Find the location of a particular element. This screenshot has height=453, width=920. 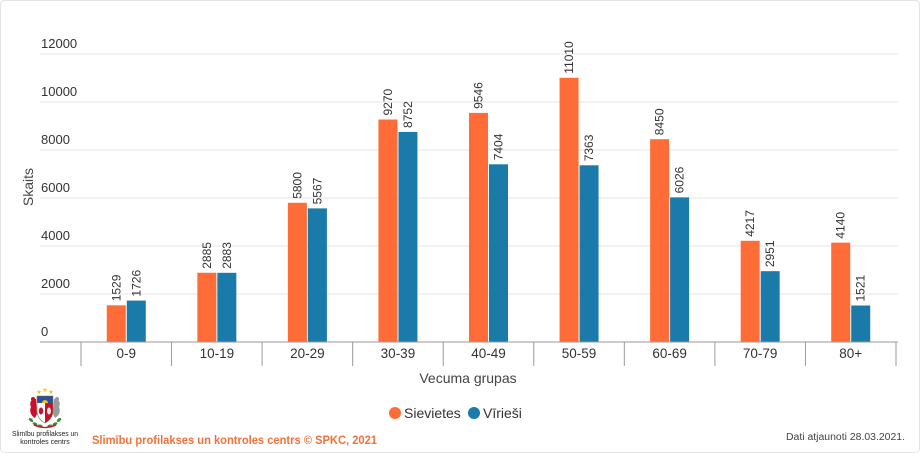

y-tick-label: 12000 is located at coordinates (59, 43).